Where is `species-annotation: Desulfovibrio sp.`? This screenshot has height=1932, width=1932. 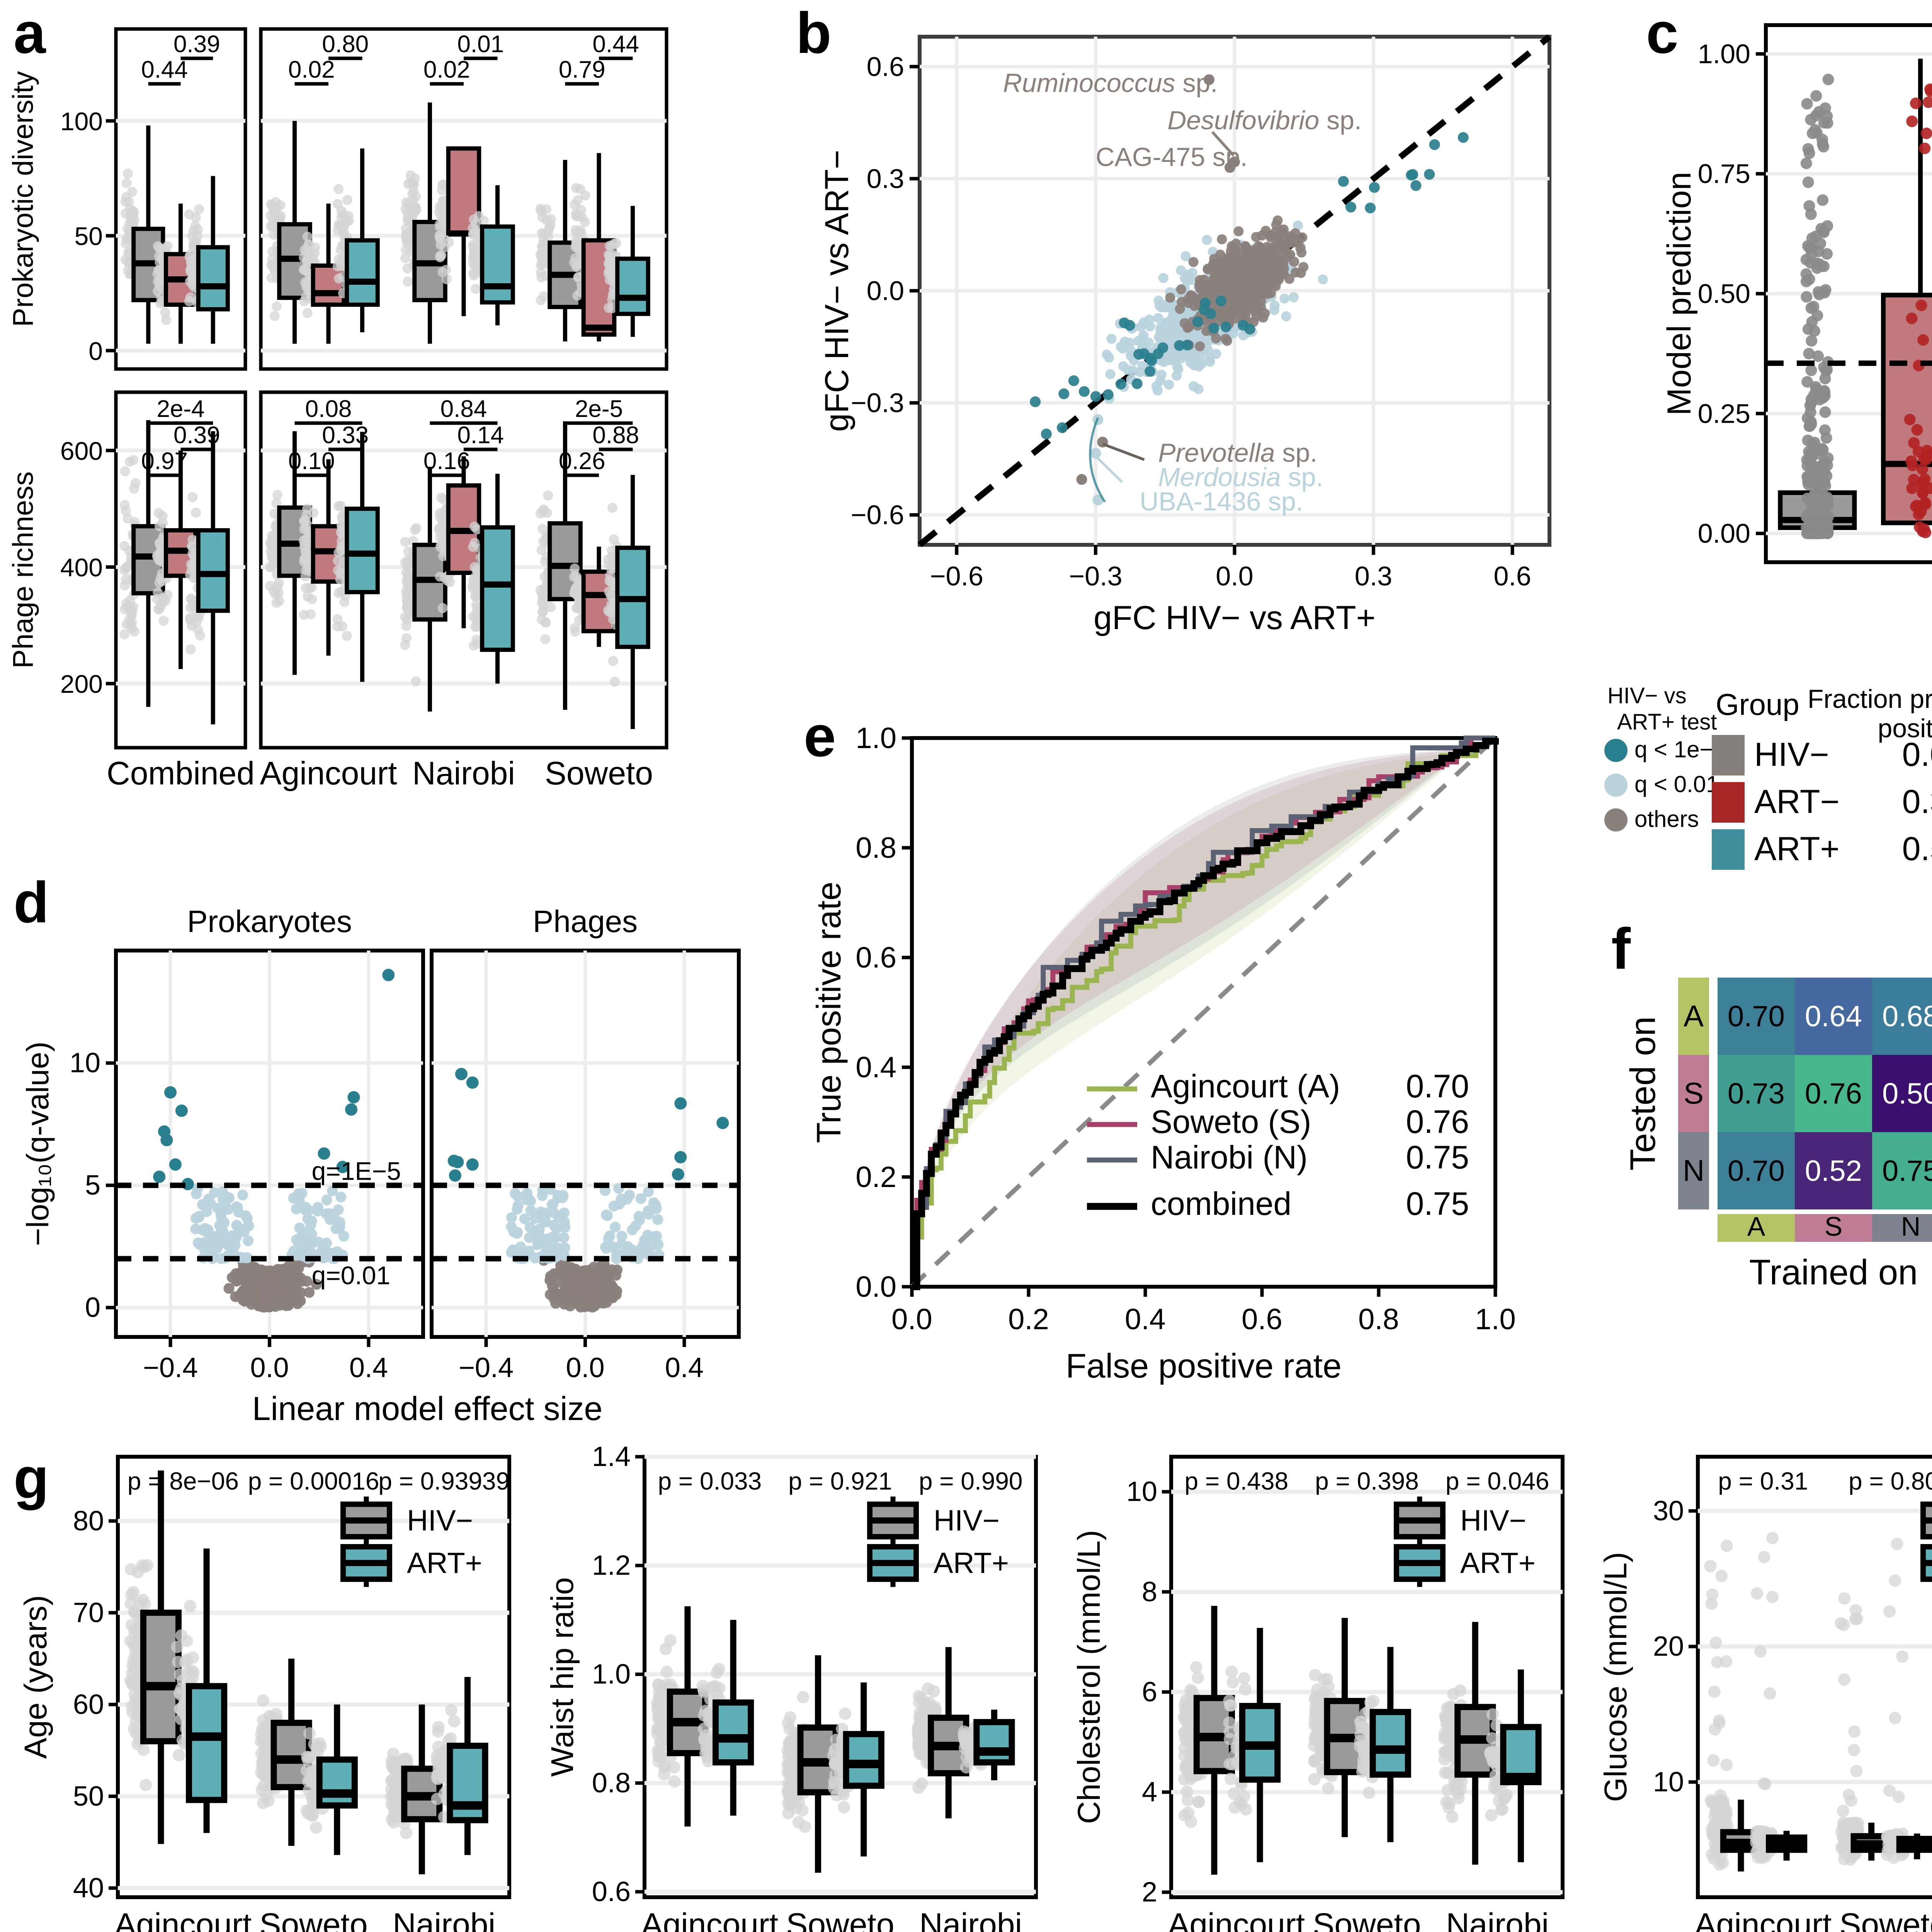
species-annotation: Desulfovibrio sp. is located at coordinates (1264, 120).